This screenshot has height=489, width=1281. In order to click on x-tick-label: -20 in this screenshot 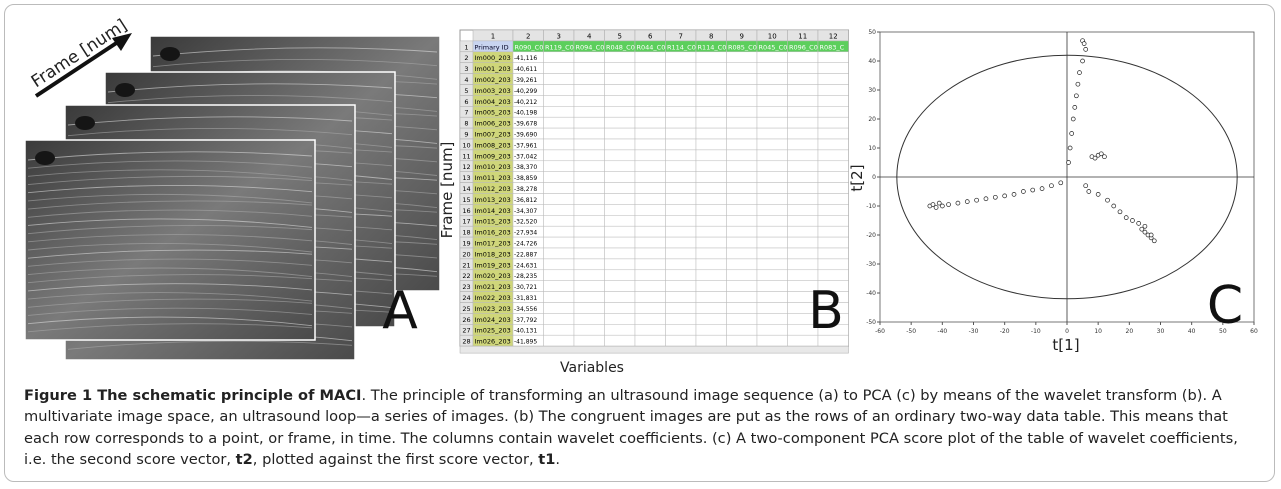, I will do `click(1005, 331)`.